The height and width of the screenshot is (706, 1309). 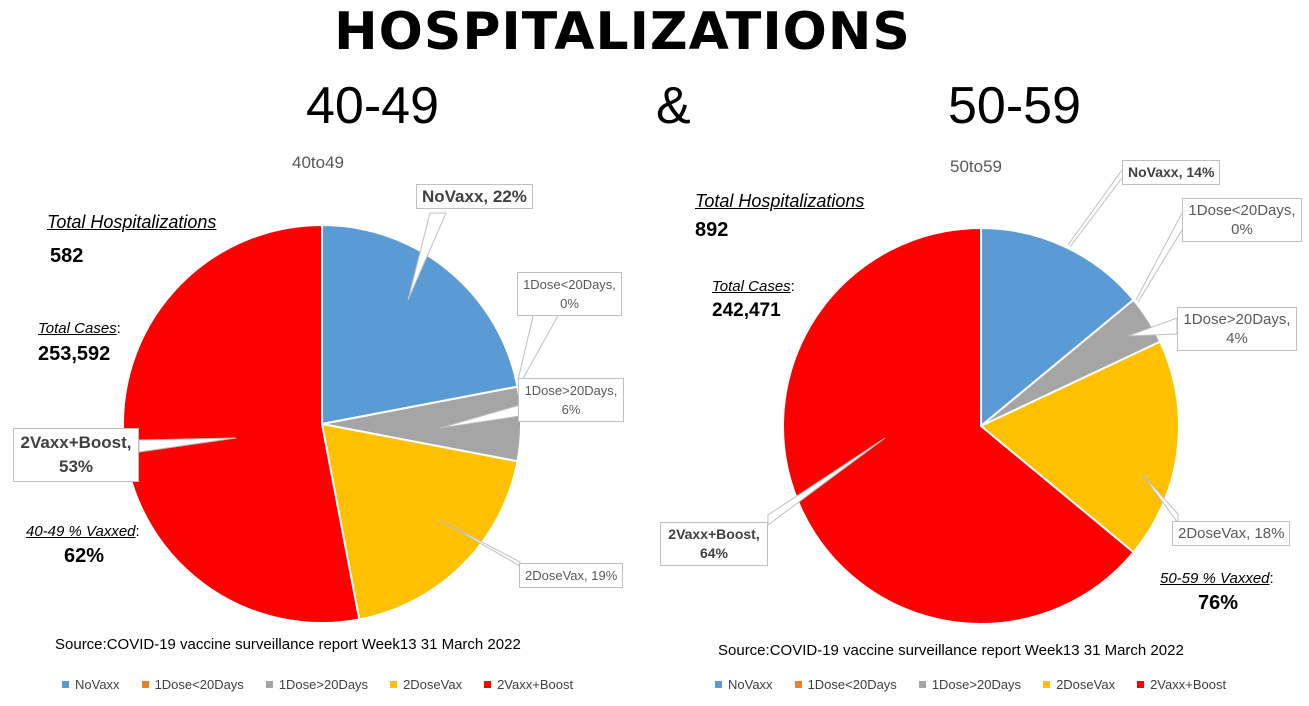 What do you see at coordinates (571, 575) in the screenshot?
I see `slice-label-2dose-left: 2DoseVax, 19%` at bounding box center [571, 575].